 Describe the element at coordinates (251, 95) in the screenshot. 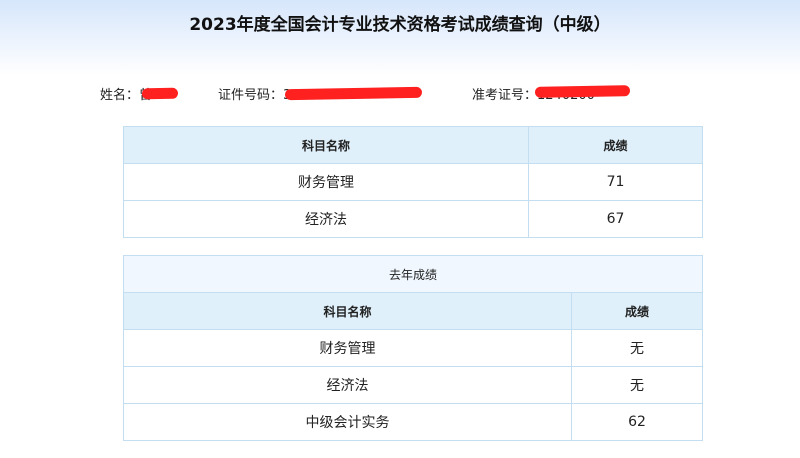

I see `id-label: 证件号码：` at that location.